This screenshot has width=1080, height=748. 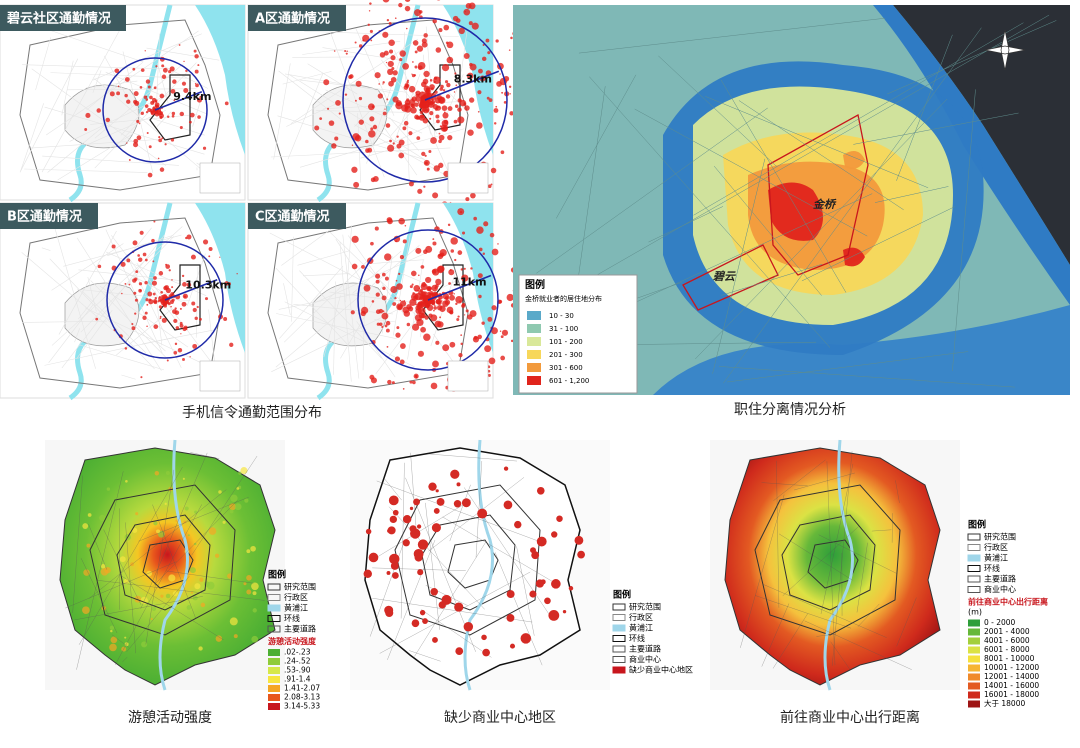 I want to click on gap-map, so click(x=480, y=565).